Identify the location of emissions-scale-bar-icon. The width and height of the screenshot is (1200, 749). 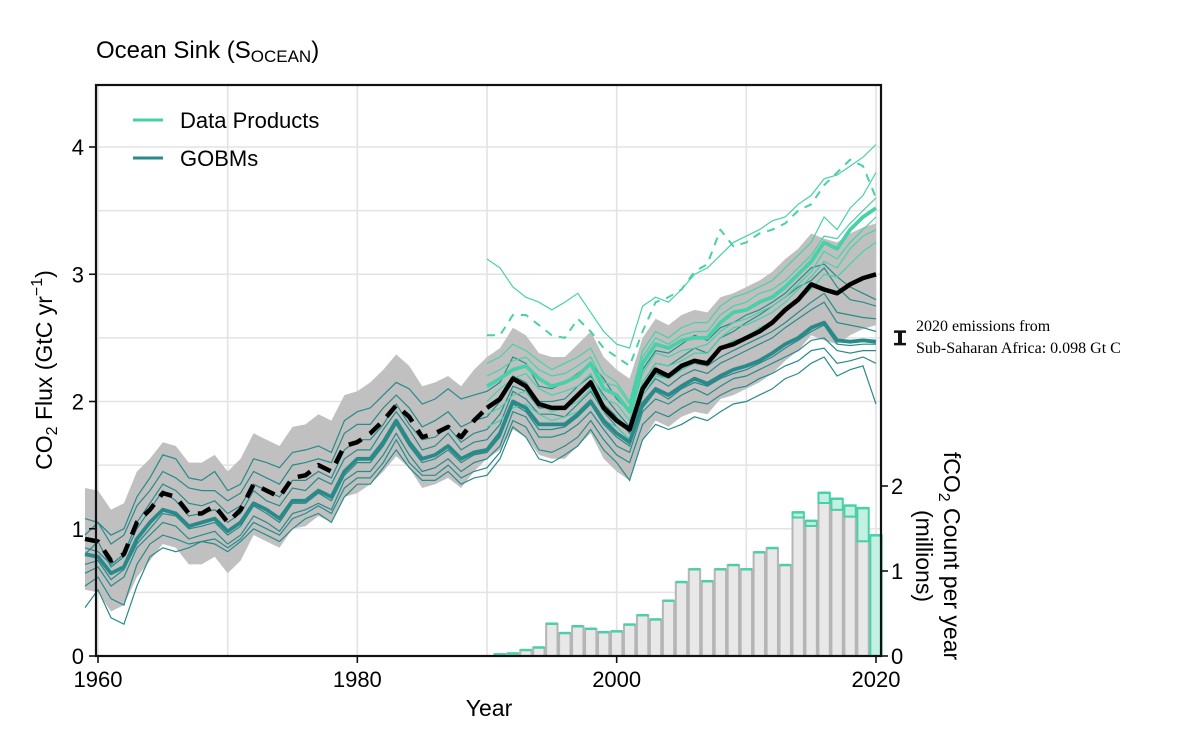
(900, 338).